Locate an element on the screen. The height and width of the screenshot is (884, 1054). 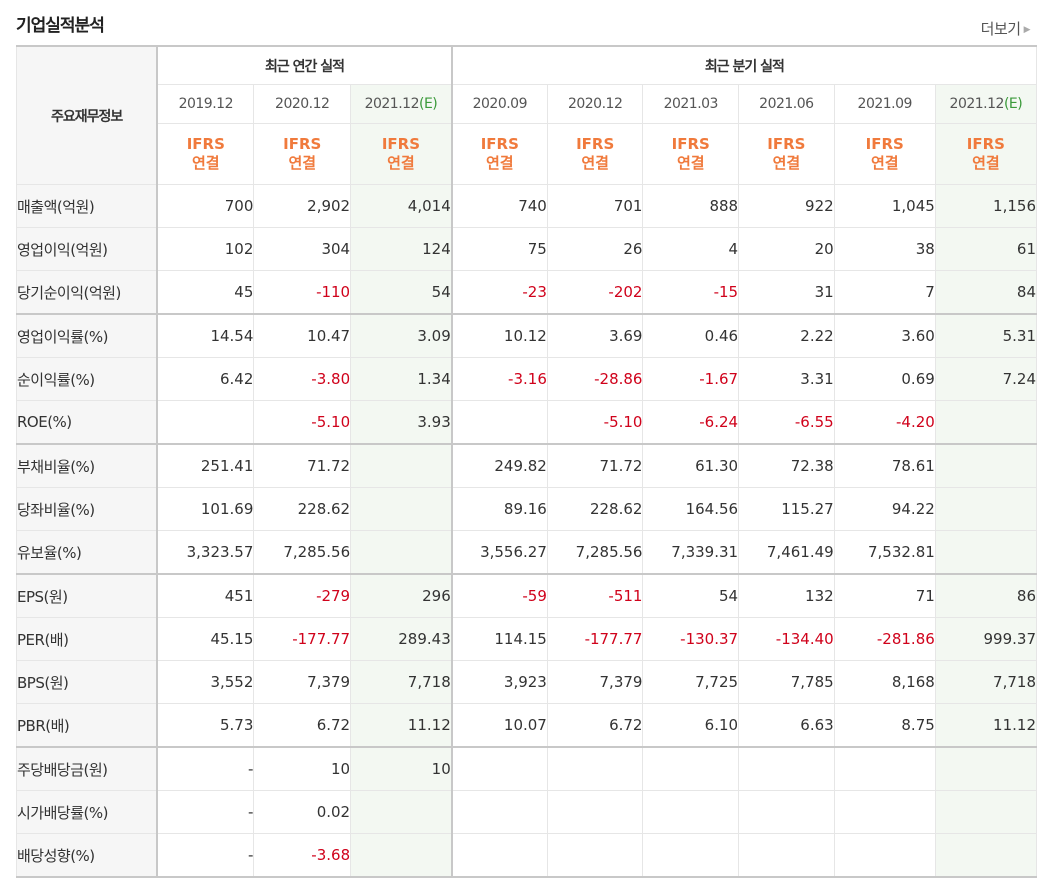
table-cell: -5.10 is located at coordinates (302, 422).